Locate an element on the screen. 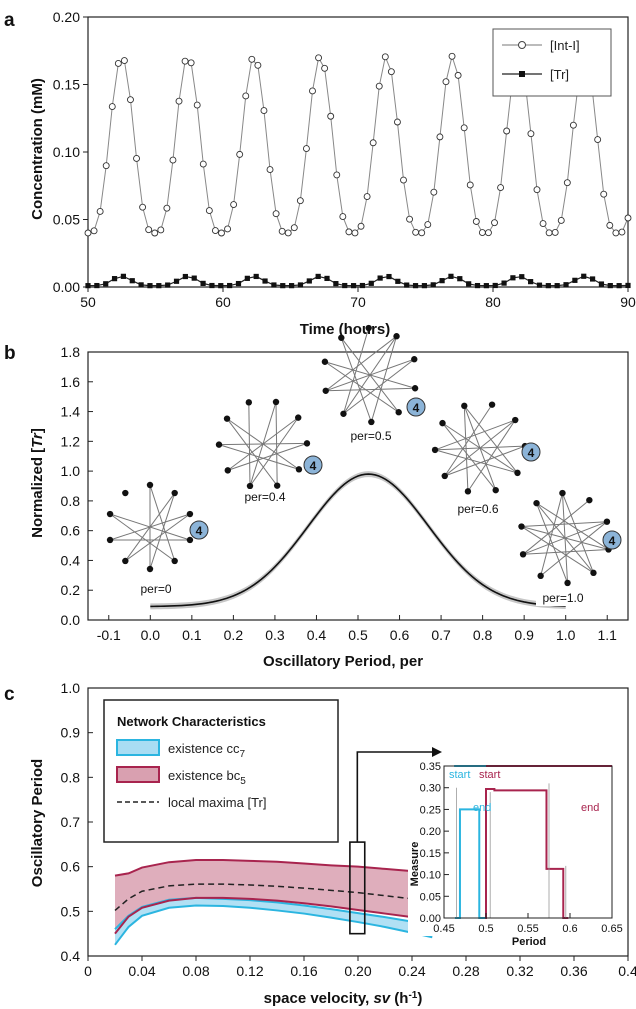  chart-b-x-label: Oscillatory Period, per is located at coordinates (343, 661).